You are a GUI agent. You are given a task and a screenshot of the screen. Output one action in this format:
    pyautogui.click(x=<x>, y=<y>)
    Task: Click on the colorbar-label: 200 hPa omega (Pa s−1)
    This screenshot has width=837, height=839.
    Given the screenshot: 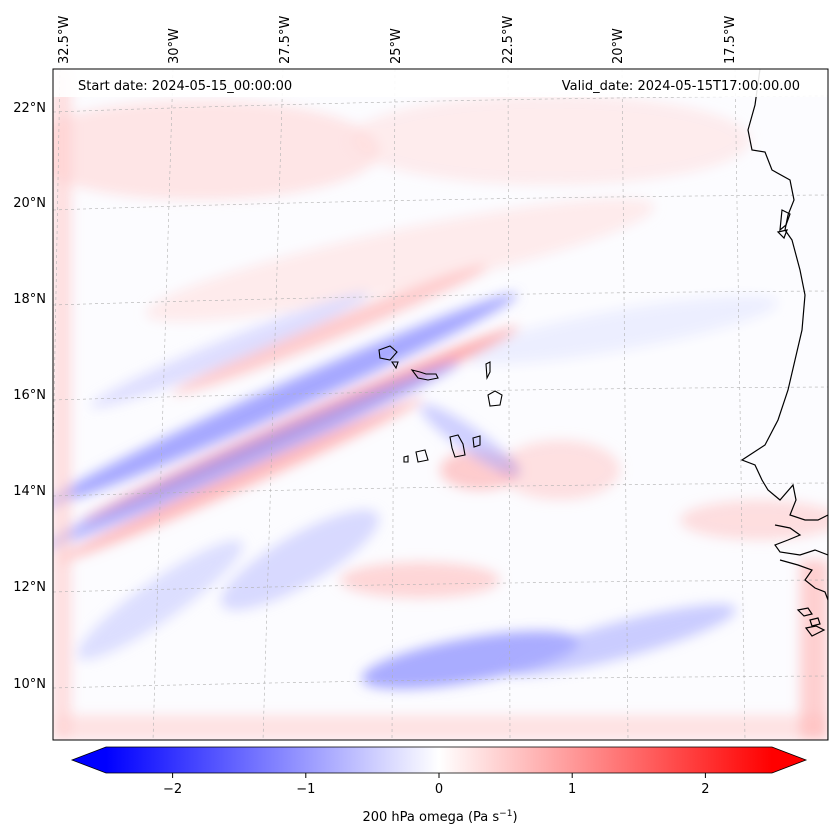 What is the action you would take?
    pyautogui.click(x=439, y=817)
    